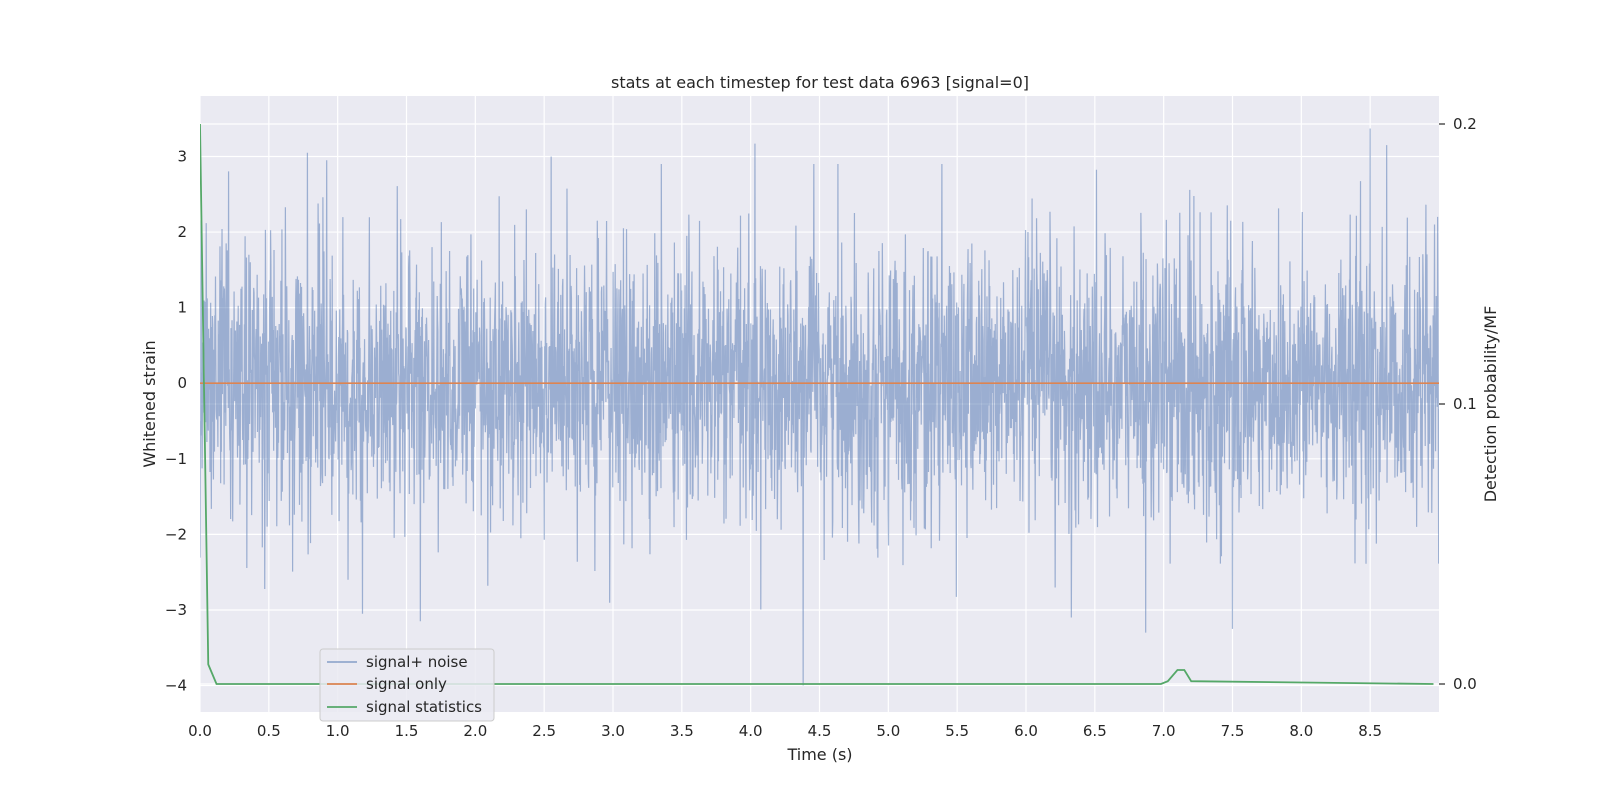  I want to click on x-tick-label: 4.5, so click(820, 731).